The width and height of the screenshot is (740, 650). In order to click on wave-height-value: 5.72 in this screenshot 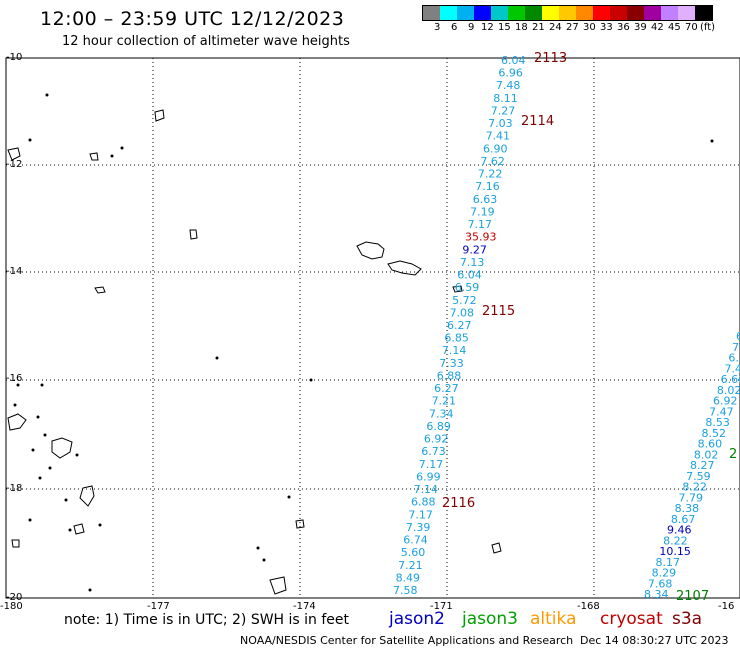, I will do `click(464, 300)`.